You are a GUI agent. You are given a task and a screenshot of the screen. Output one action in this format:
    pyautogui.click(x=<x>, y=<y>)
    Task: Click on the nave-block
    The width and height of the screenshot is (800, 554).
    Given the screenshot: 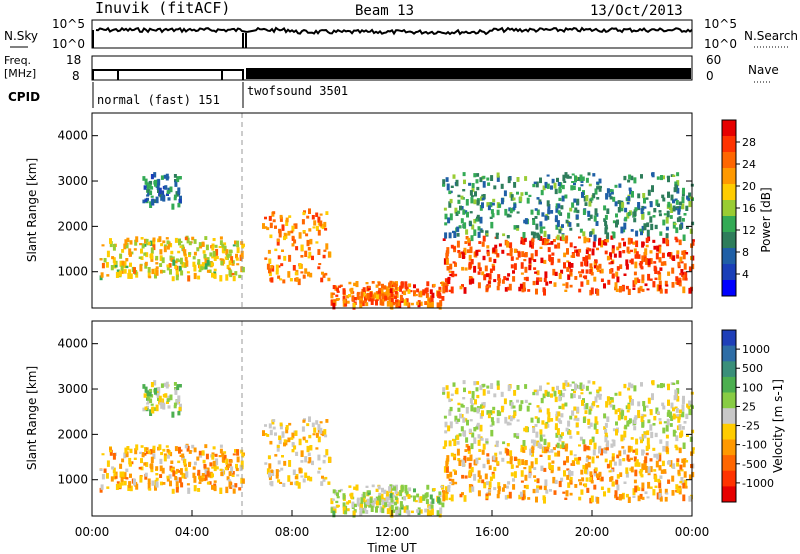 What is the action you would take?
    pyautogui.click(x=468, y=73)
    